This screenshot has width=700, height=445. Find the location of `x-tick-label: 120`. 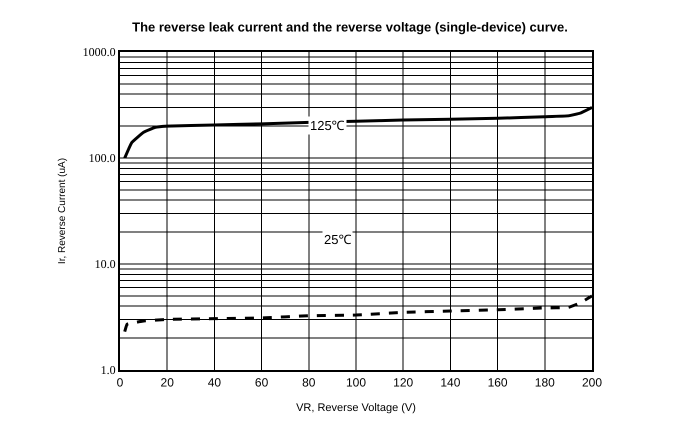

x-tick-label: 120 is located at coordinates (403, 382).